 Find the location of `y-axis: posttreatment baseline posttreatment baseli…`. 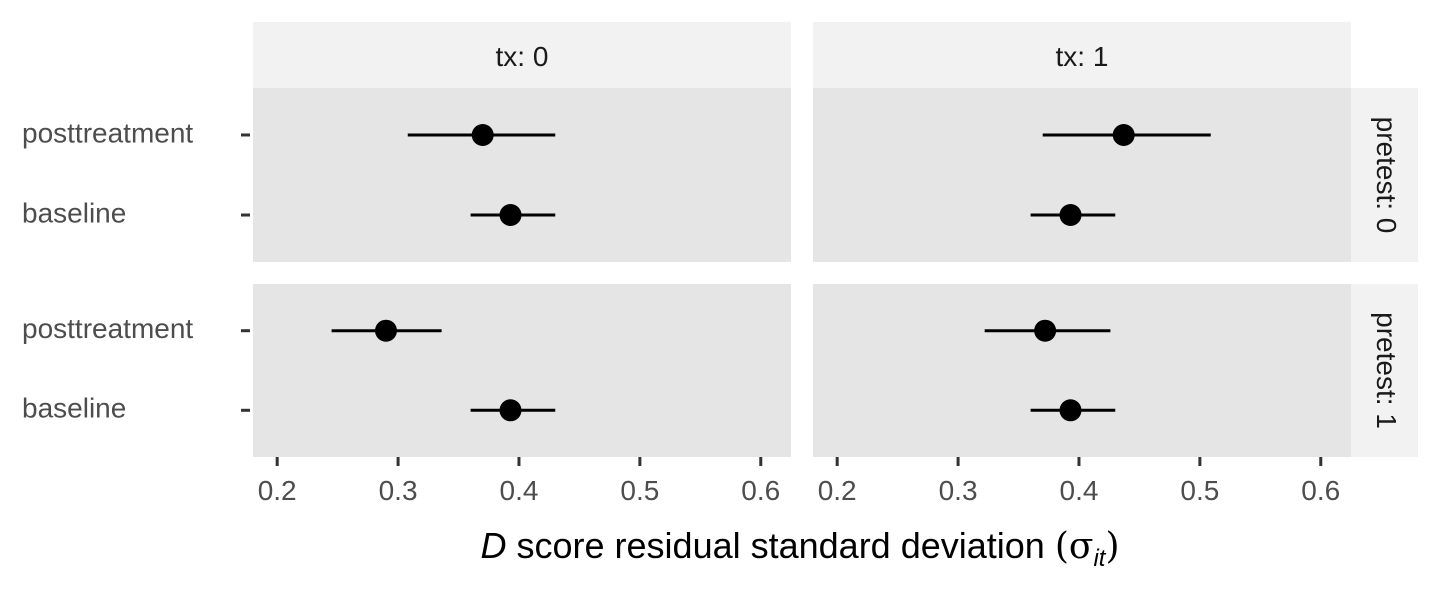

y-axis: posttreatment baseline posttreatment baseli… is located at coordinates (136, 270).